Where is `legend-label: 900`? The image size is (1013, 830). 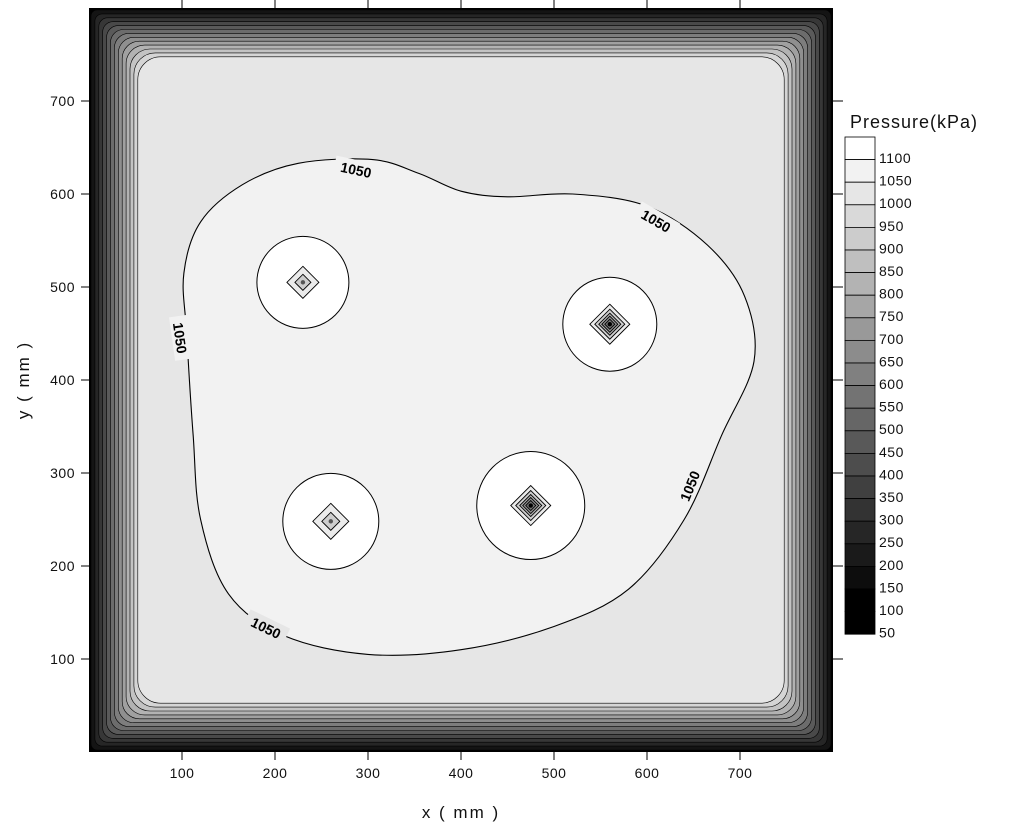 legend-label: 900 is located at coordinates (891, 248).